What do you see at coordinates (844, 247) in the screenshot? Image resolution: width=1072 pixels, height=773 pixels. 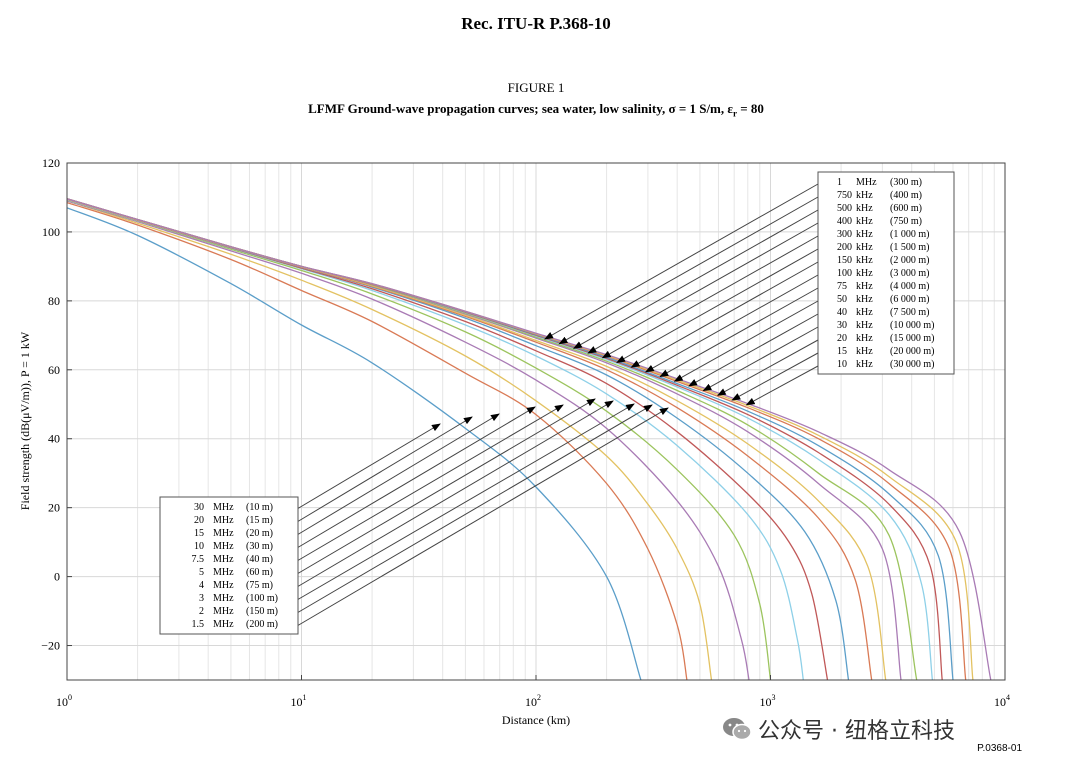 I see `legend-frequency: 200` at bounding box center [844, 247].